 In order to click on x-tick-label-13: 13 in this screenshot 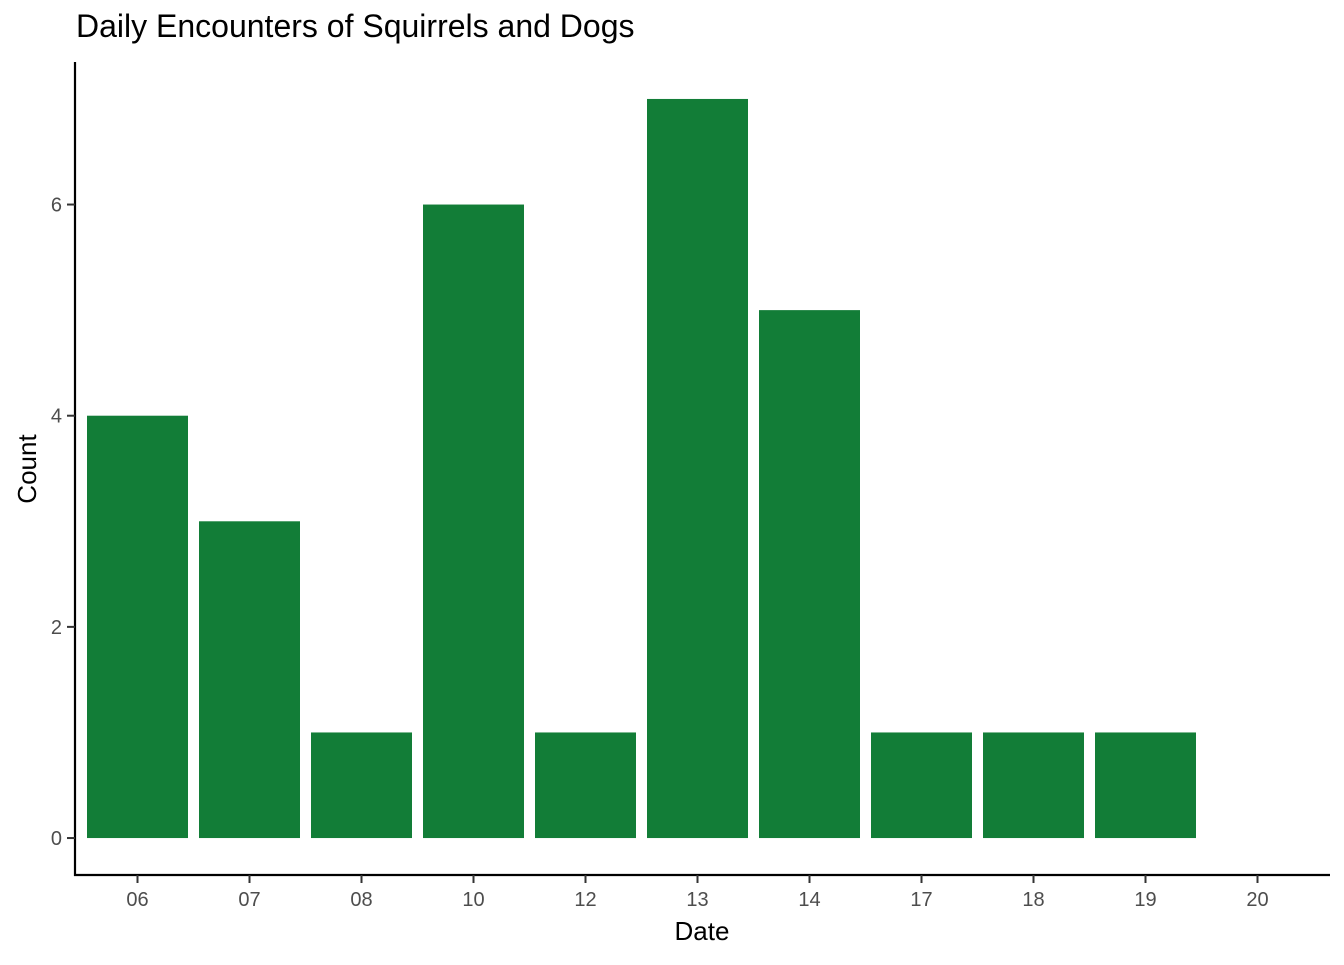, I will do `click(697, 900)`.